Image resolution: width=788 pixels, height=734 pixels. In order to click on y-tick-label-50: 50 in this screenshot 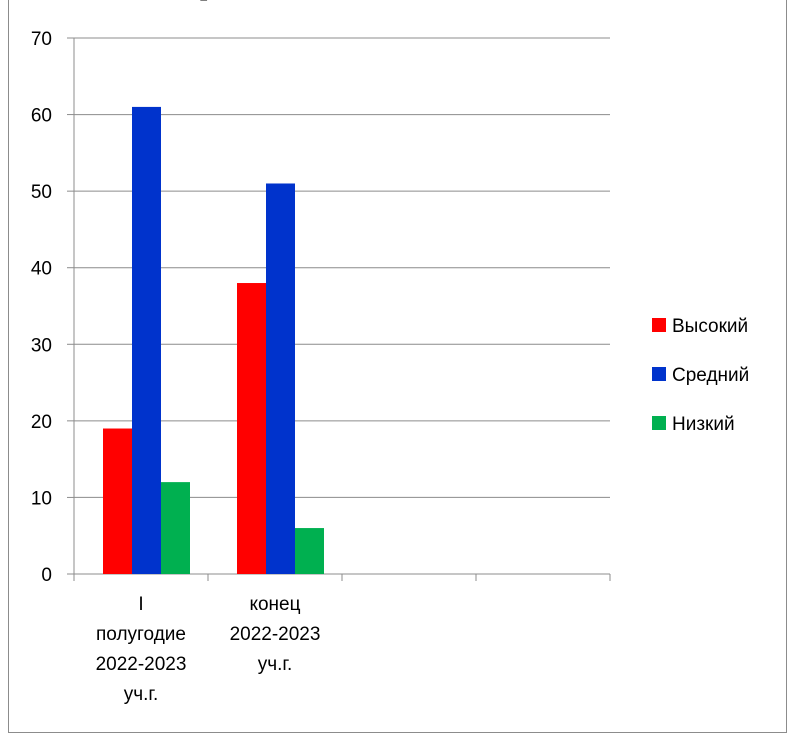, I will do `click(41, 192)`.